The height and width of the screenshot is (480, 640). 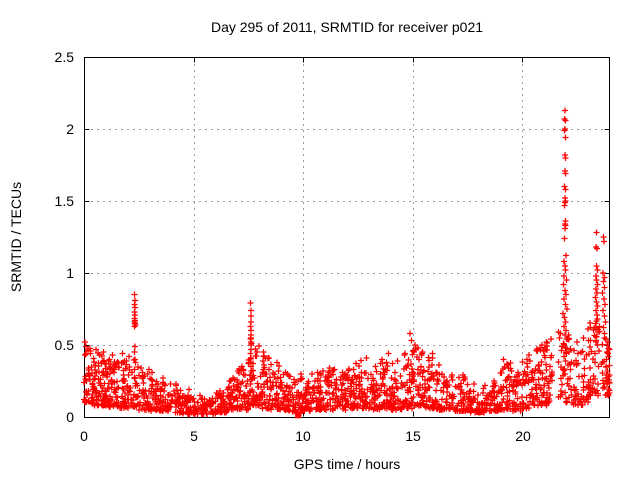 What do you see at coordinates (303, 436) in the screenshot?
I see `x-tick-label-10: 10` at bounding box center [303, 436].